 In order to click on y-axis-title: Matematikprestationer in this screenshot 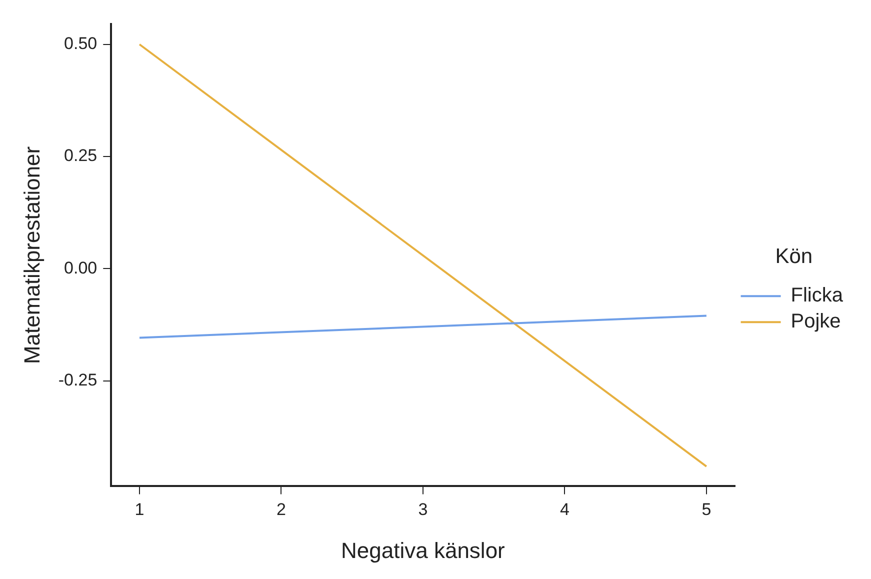, I will do `click(31, 255)`.